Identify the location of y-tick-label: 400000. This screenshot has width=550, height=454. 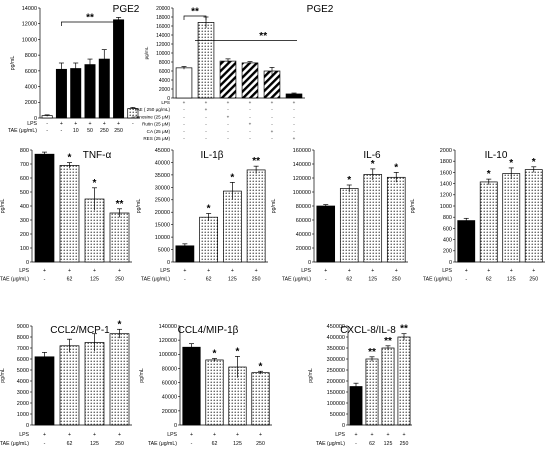
(336, 338).